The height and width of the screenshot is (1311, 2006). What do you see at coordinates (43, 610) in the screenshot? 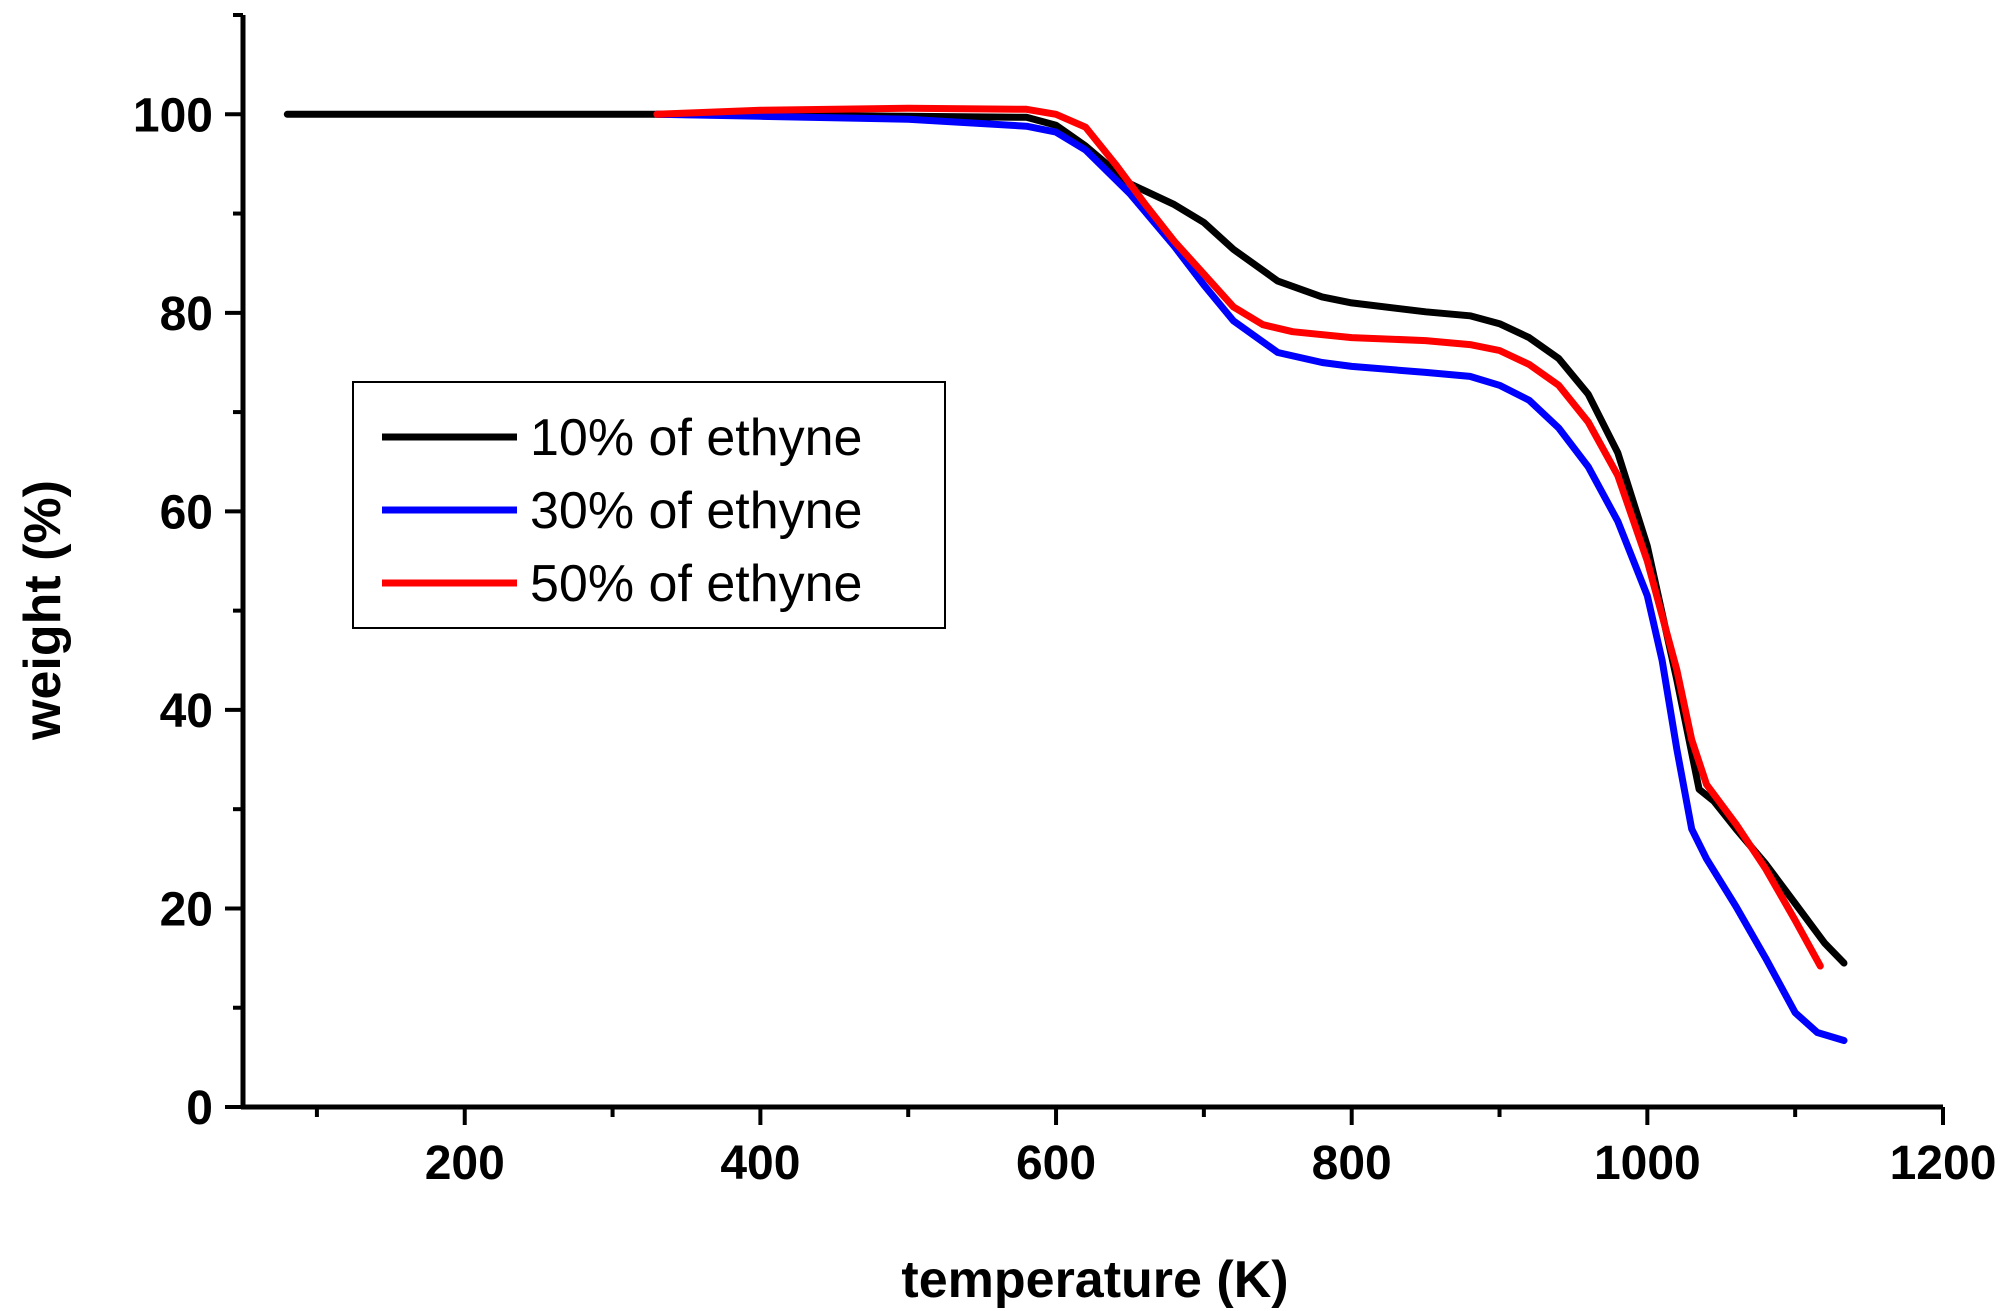
I see `y-axis-label: weight (%)` at bounding box center [43, 610].